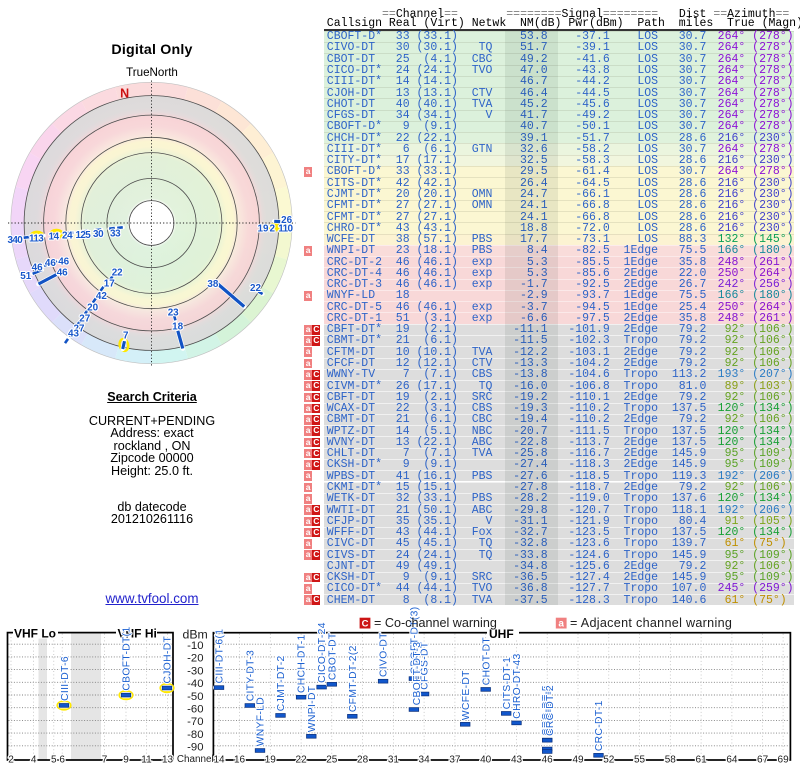  Describe the element at coordinates (195, 646) in the screenshot. I see `svg-text: -10` at that location.